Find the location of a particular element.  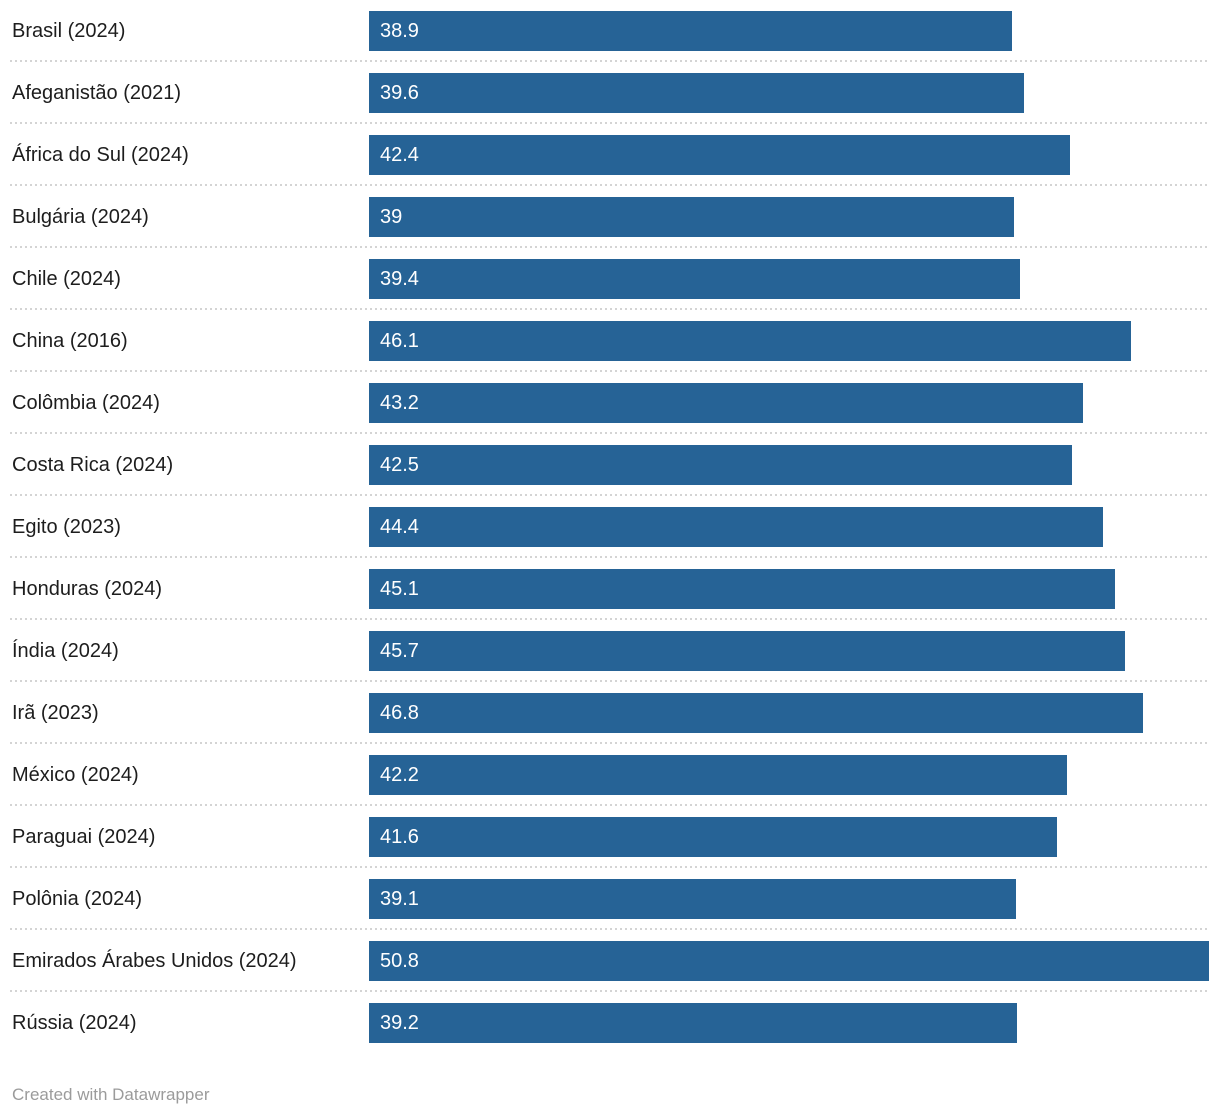

category-label: Irã (2023) is located at coordinates (55, 712).